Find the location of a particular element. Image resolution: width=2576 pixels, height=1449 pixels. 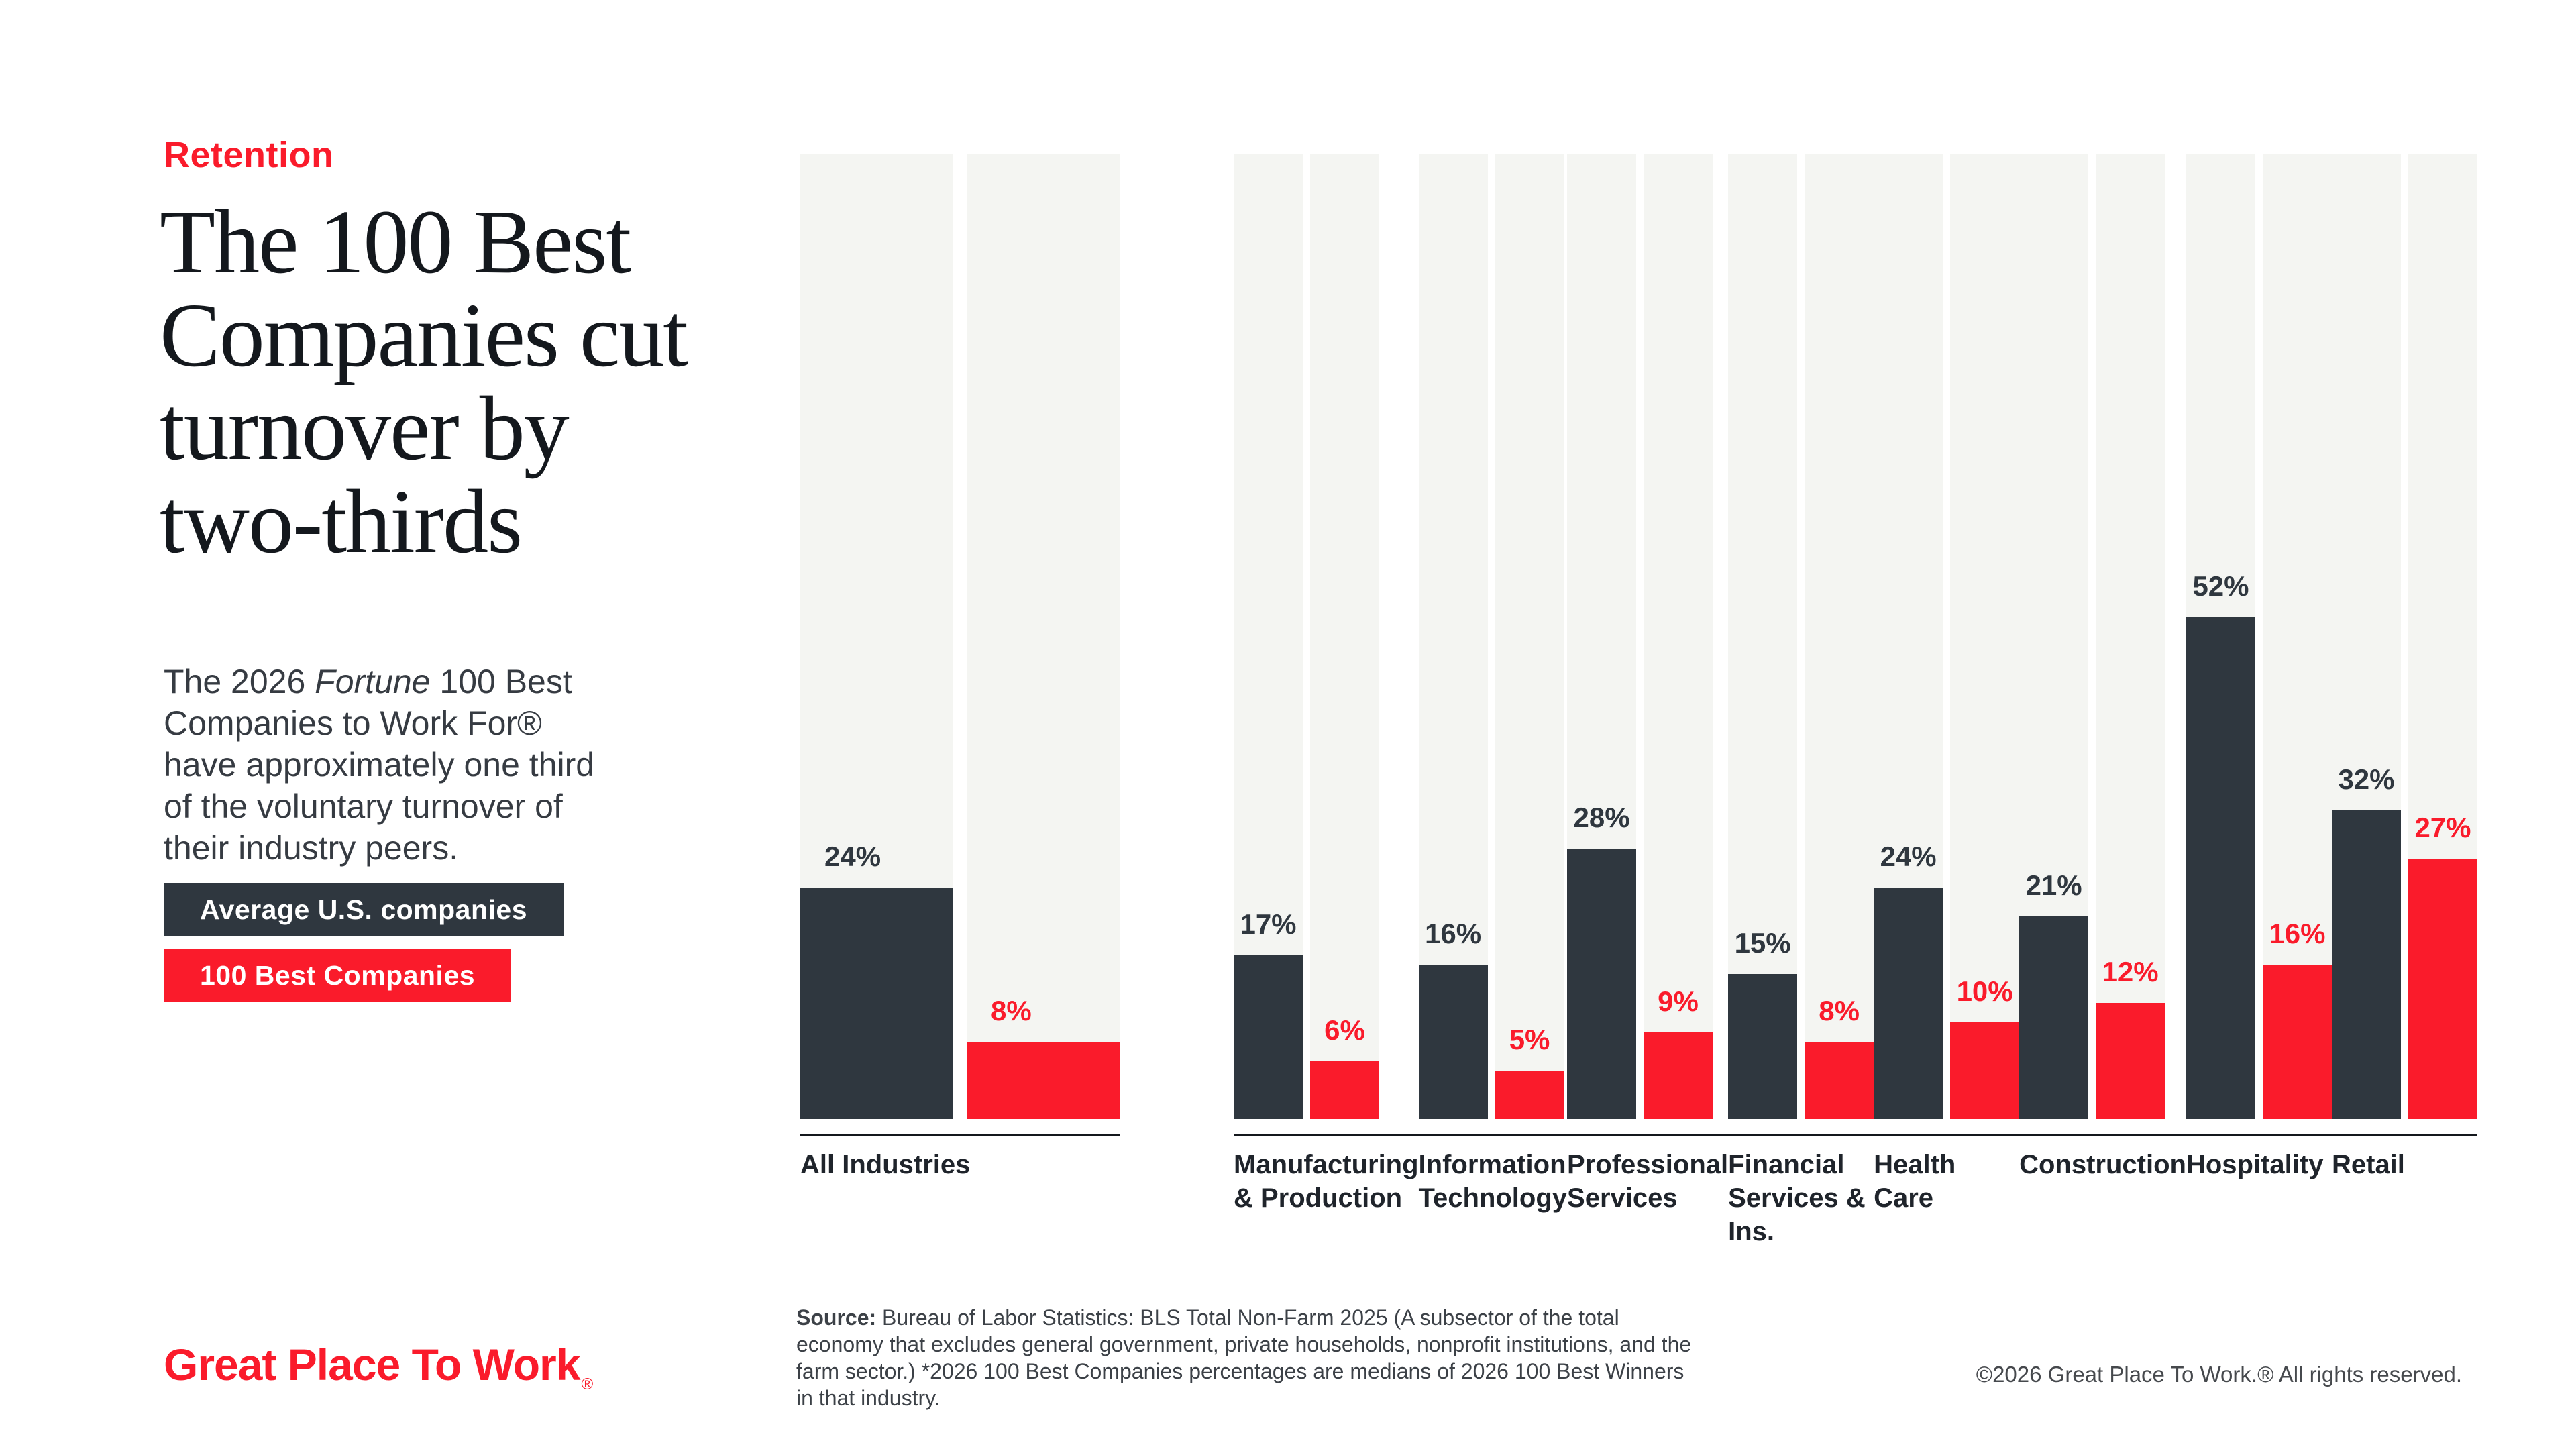

bar-pair: 28% 9% is located at coordinates (1647, 636).